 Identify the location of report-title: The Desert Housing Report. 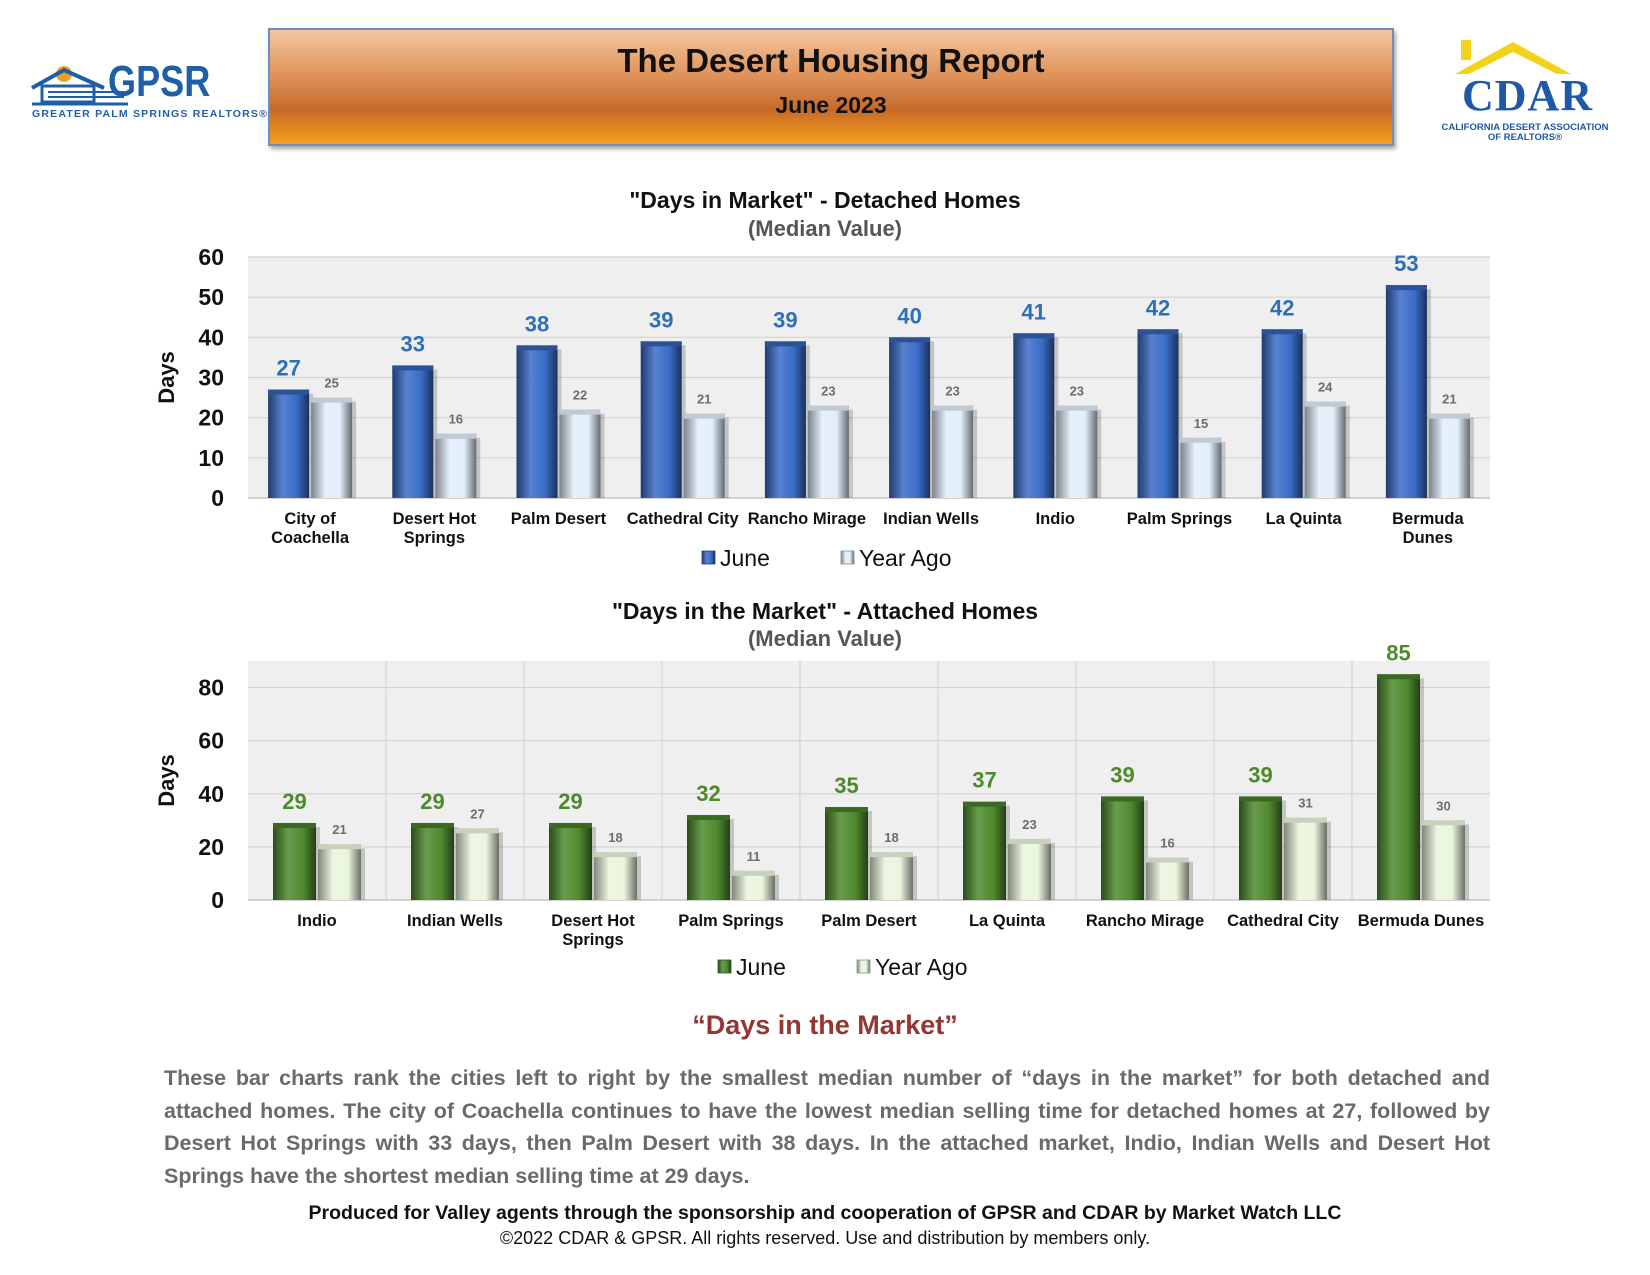
(831, 60).